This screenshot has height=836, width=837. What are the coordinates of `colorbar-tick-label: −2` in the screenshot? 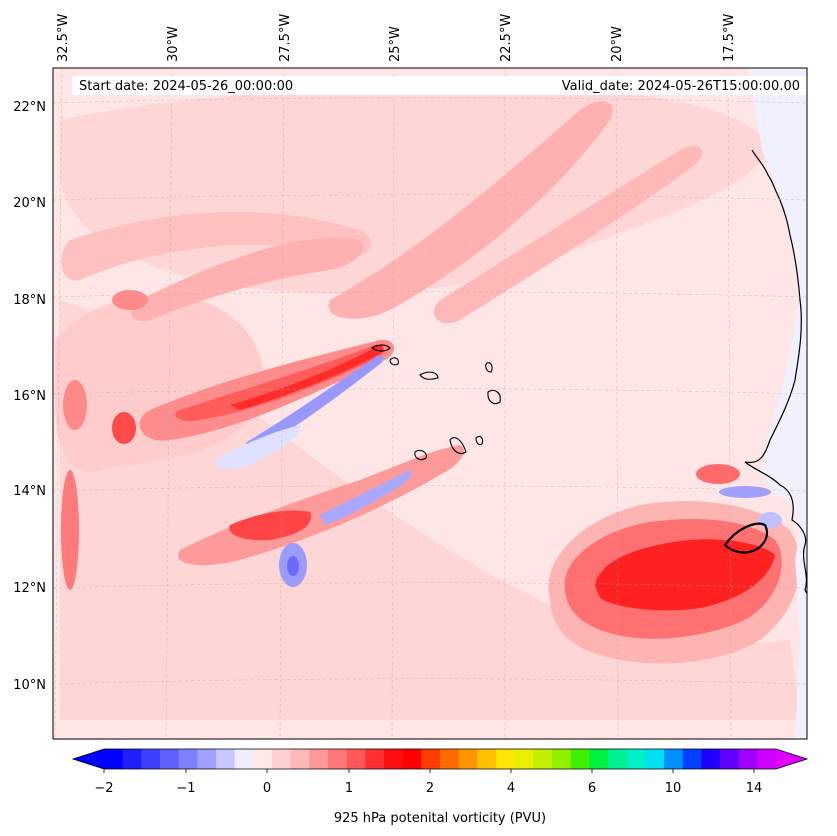 It's located at (103, 788).